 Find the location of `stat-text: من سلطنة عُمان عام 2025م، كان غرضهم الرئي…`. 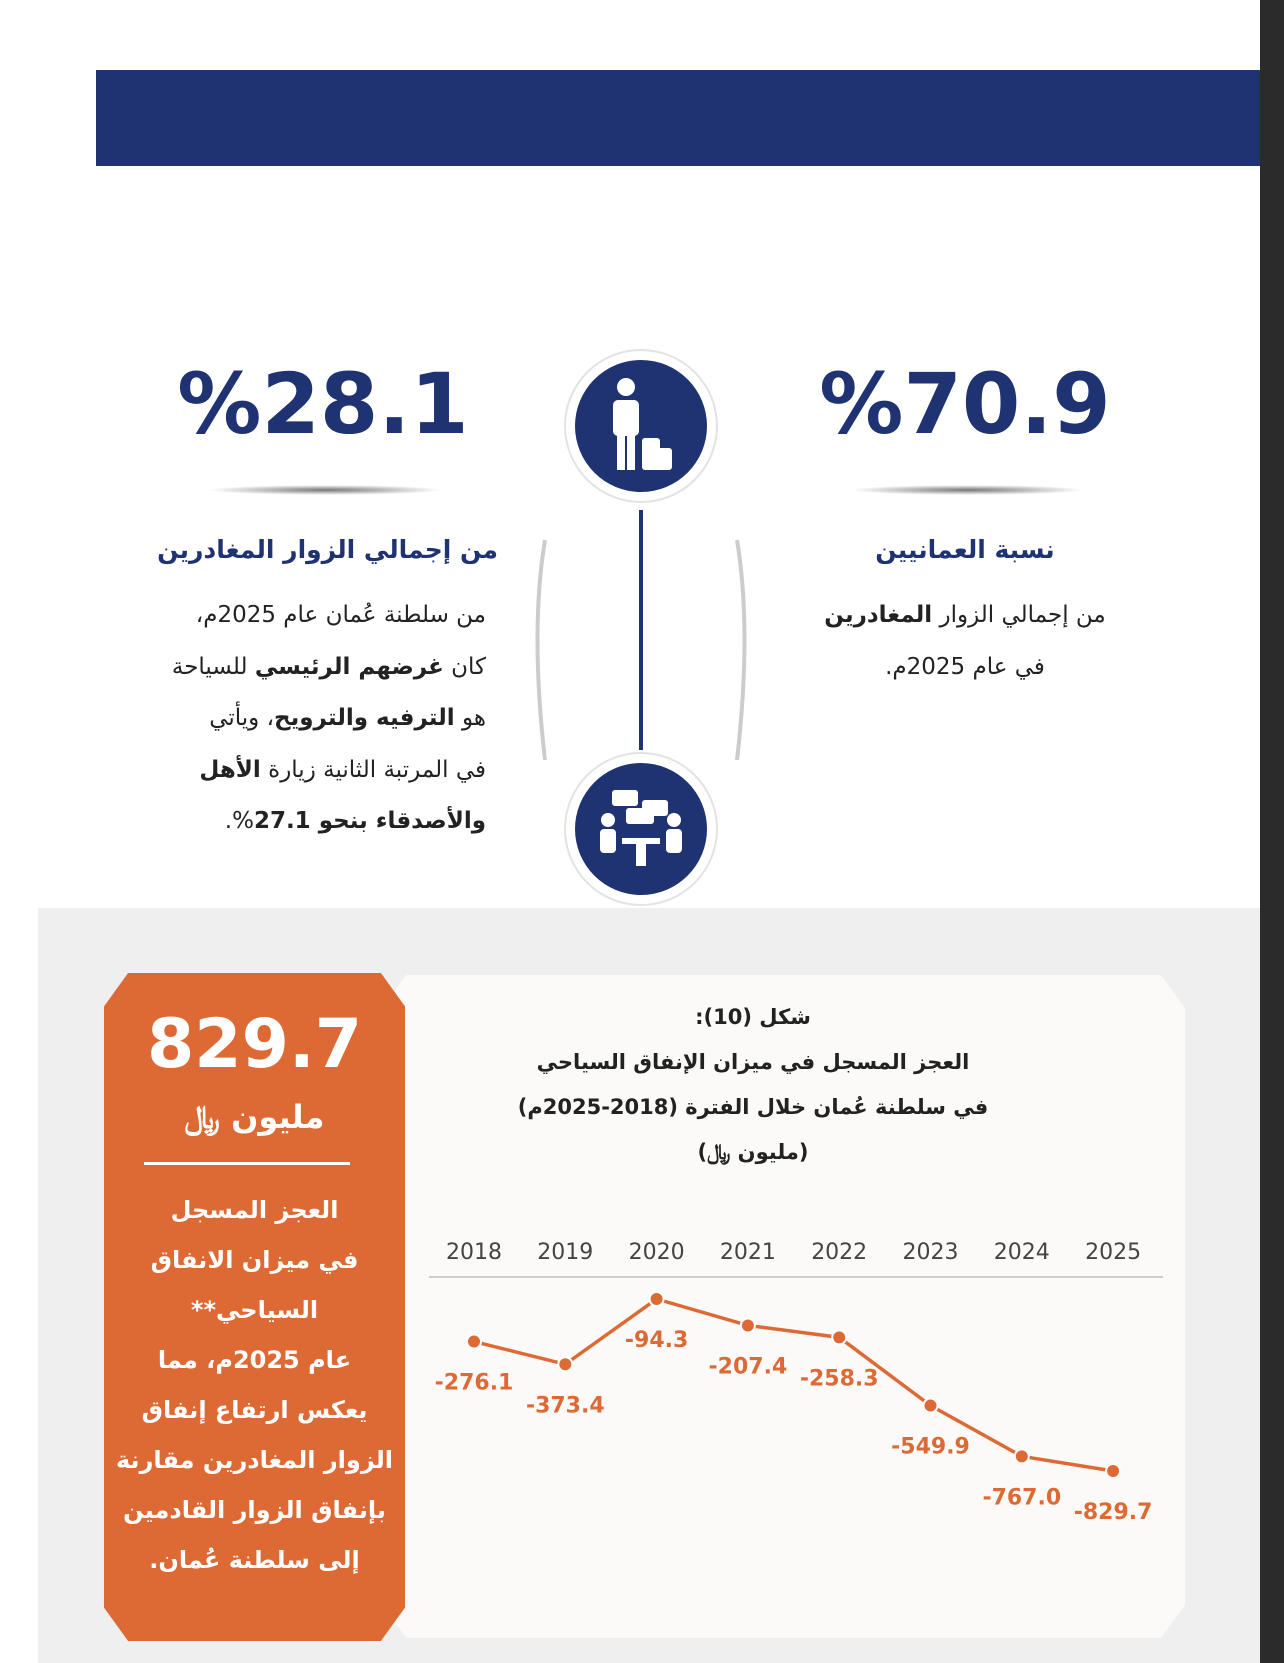

stat-text: من سلطنة عُمان عام 2025م، كان غرضهم الرئي… is located at coordinates (293, 719).